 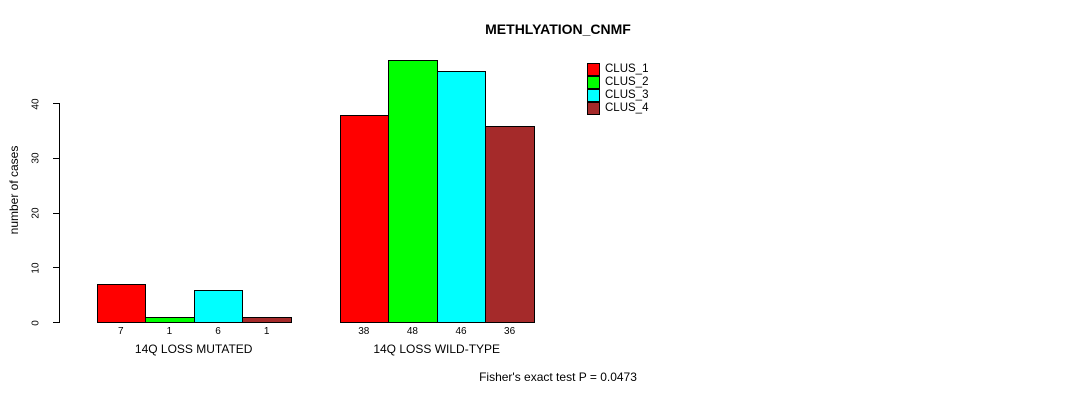 What do you see at coordinates (364, 218) in the screenshot?
I see `bar-clus_1-group2` at bounding box center [364, 218].